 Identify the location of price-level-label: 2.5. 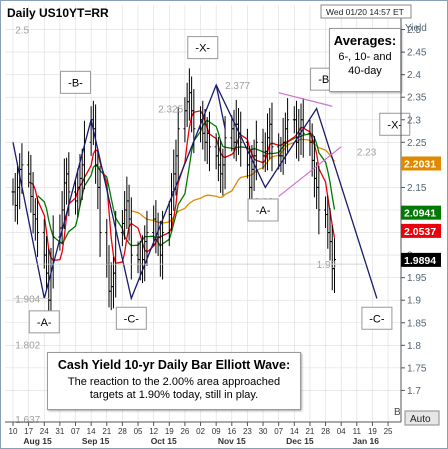
(22, 31).